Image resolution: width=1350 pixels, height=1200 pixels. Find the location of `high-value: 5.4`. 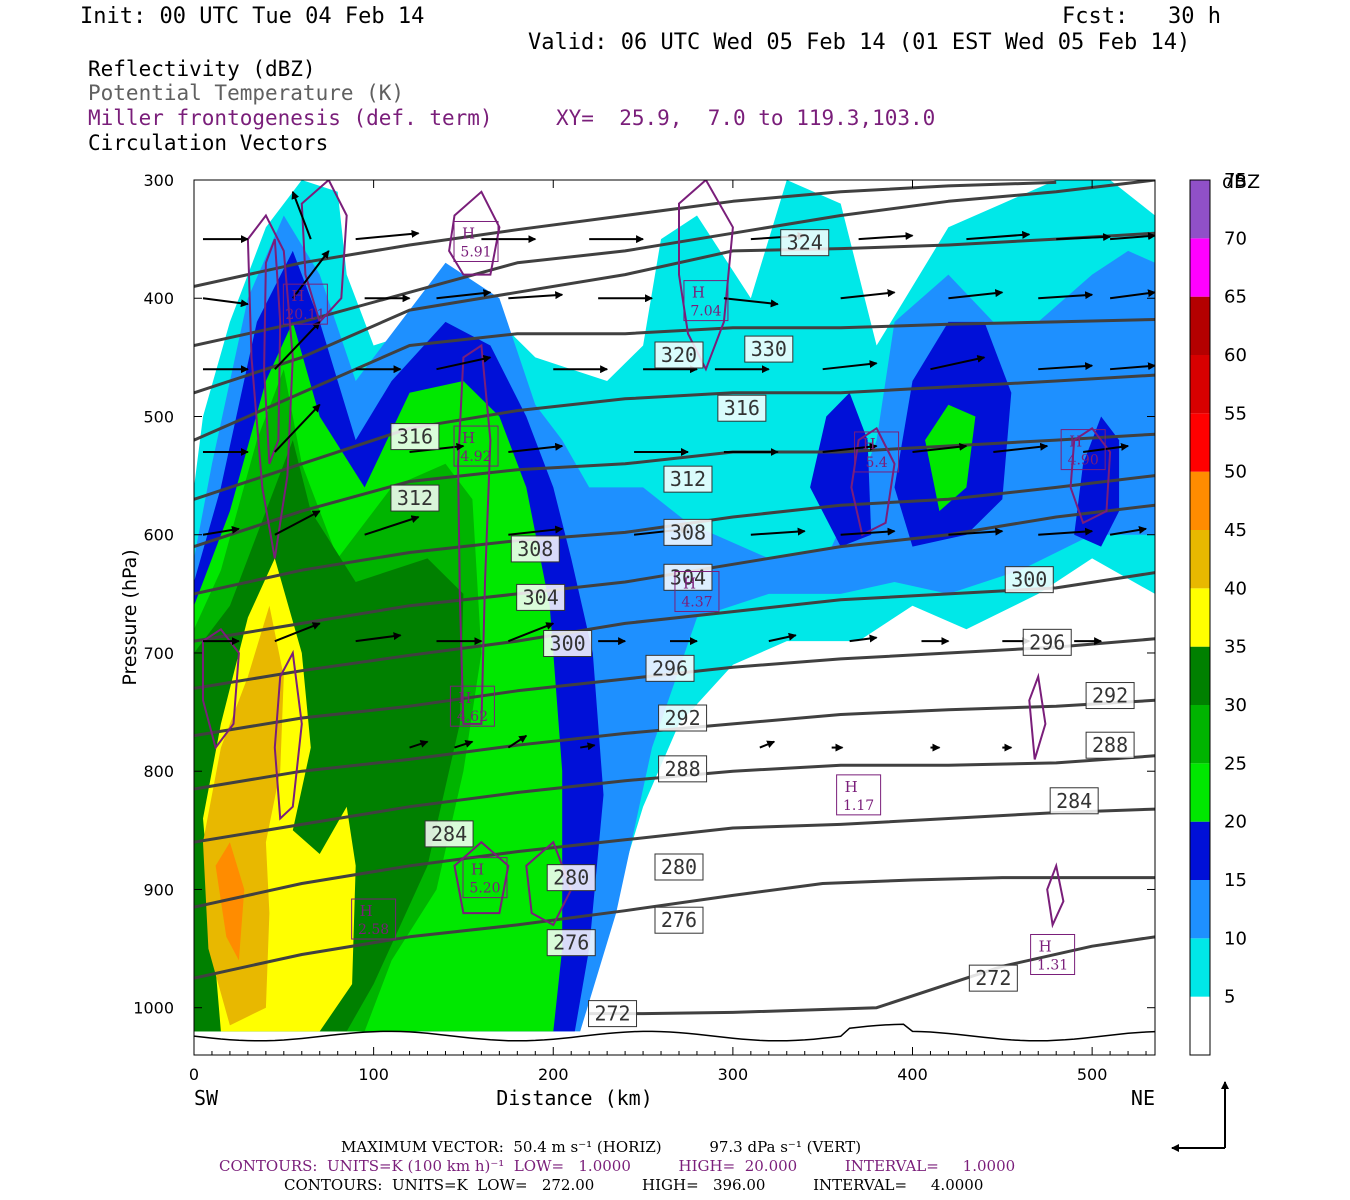

high-value: 5.4 is located at coordinates (876, 463).